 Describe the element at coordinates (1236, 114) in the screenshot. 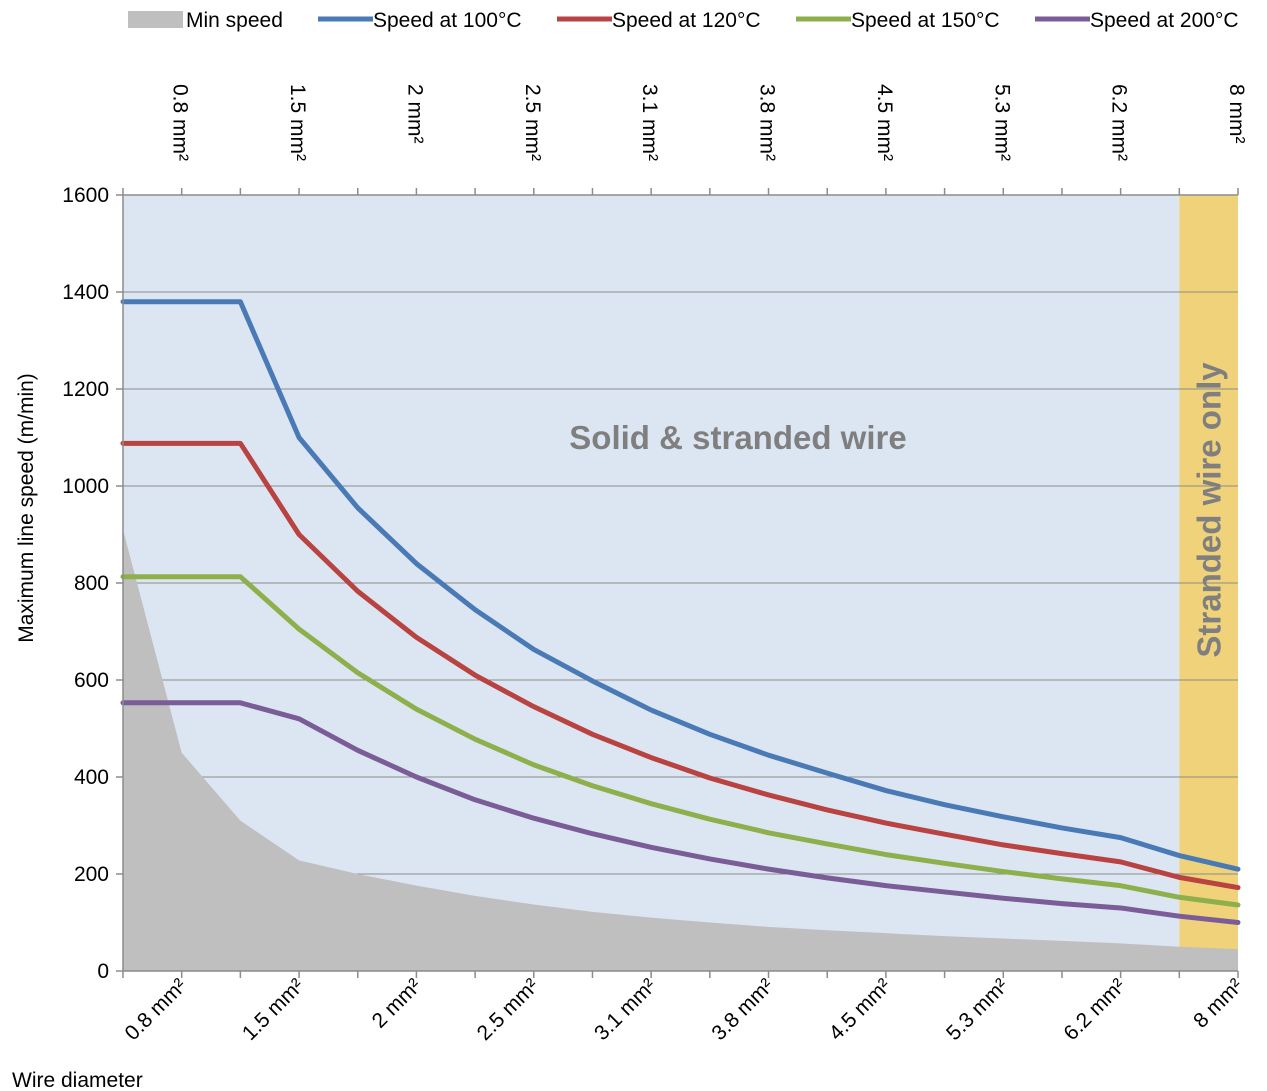

I see `x-tick-label-top: 8 mm²` at that location.